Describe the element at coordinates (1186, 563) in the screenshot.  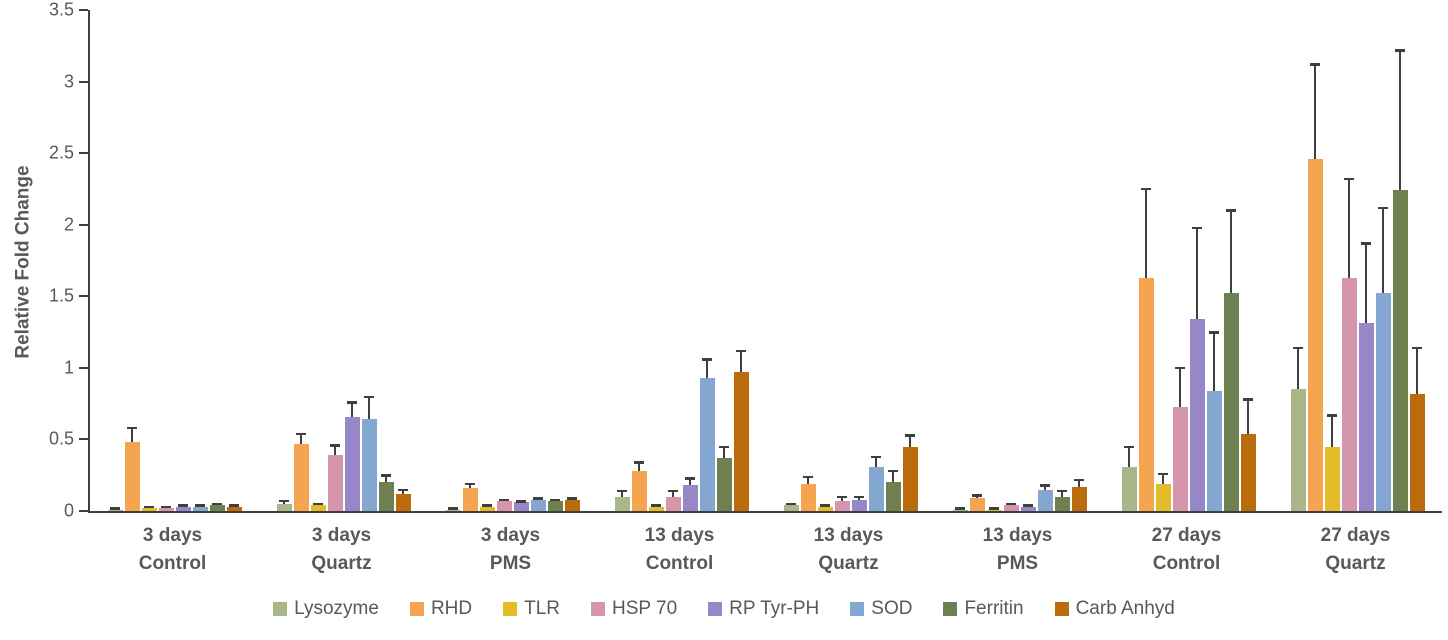
I see `x-axis-category-line: Control` at that location.